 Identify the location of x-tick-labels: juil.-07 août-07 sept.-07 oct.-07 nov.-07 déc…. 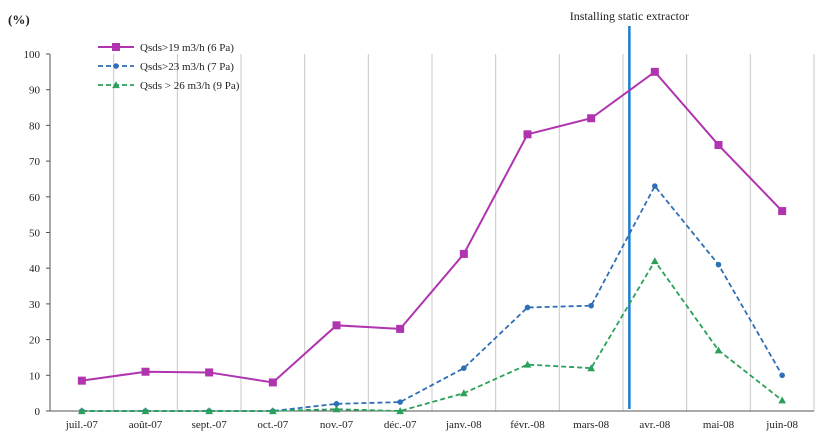
(432, 425).